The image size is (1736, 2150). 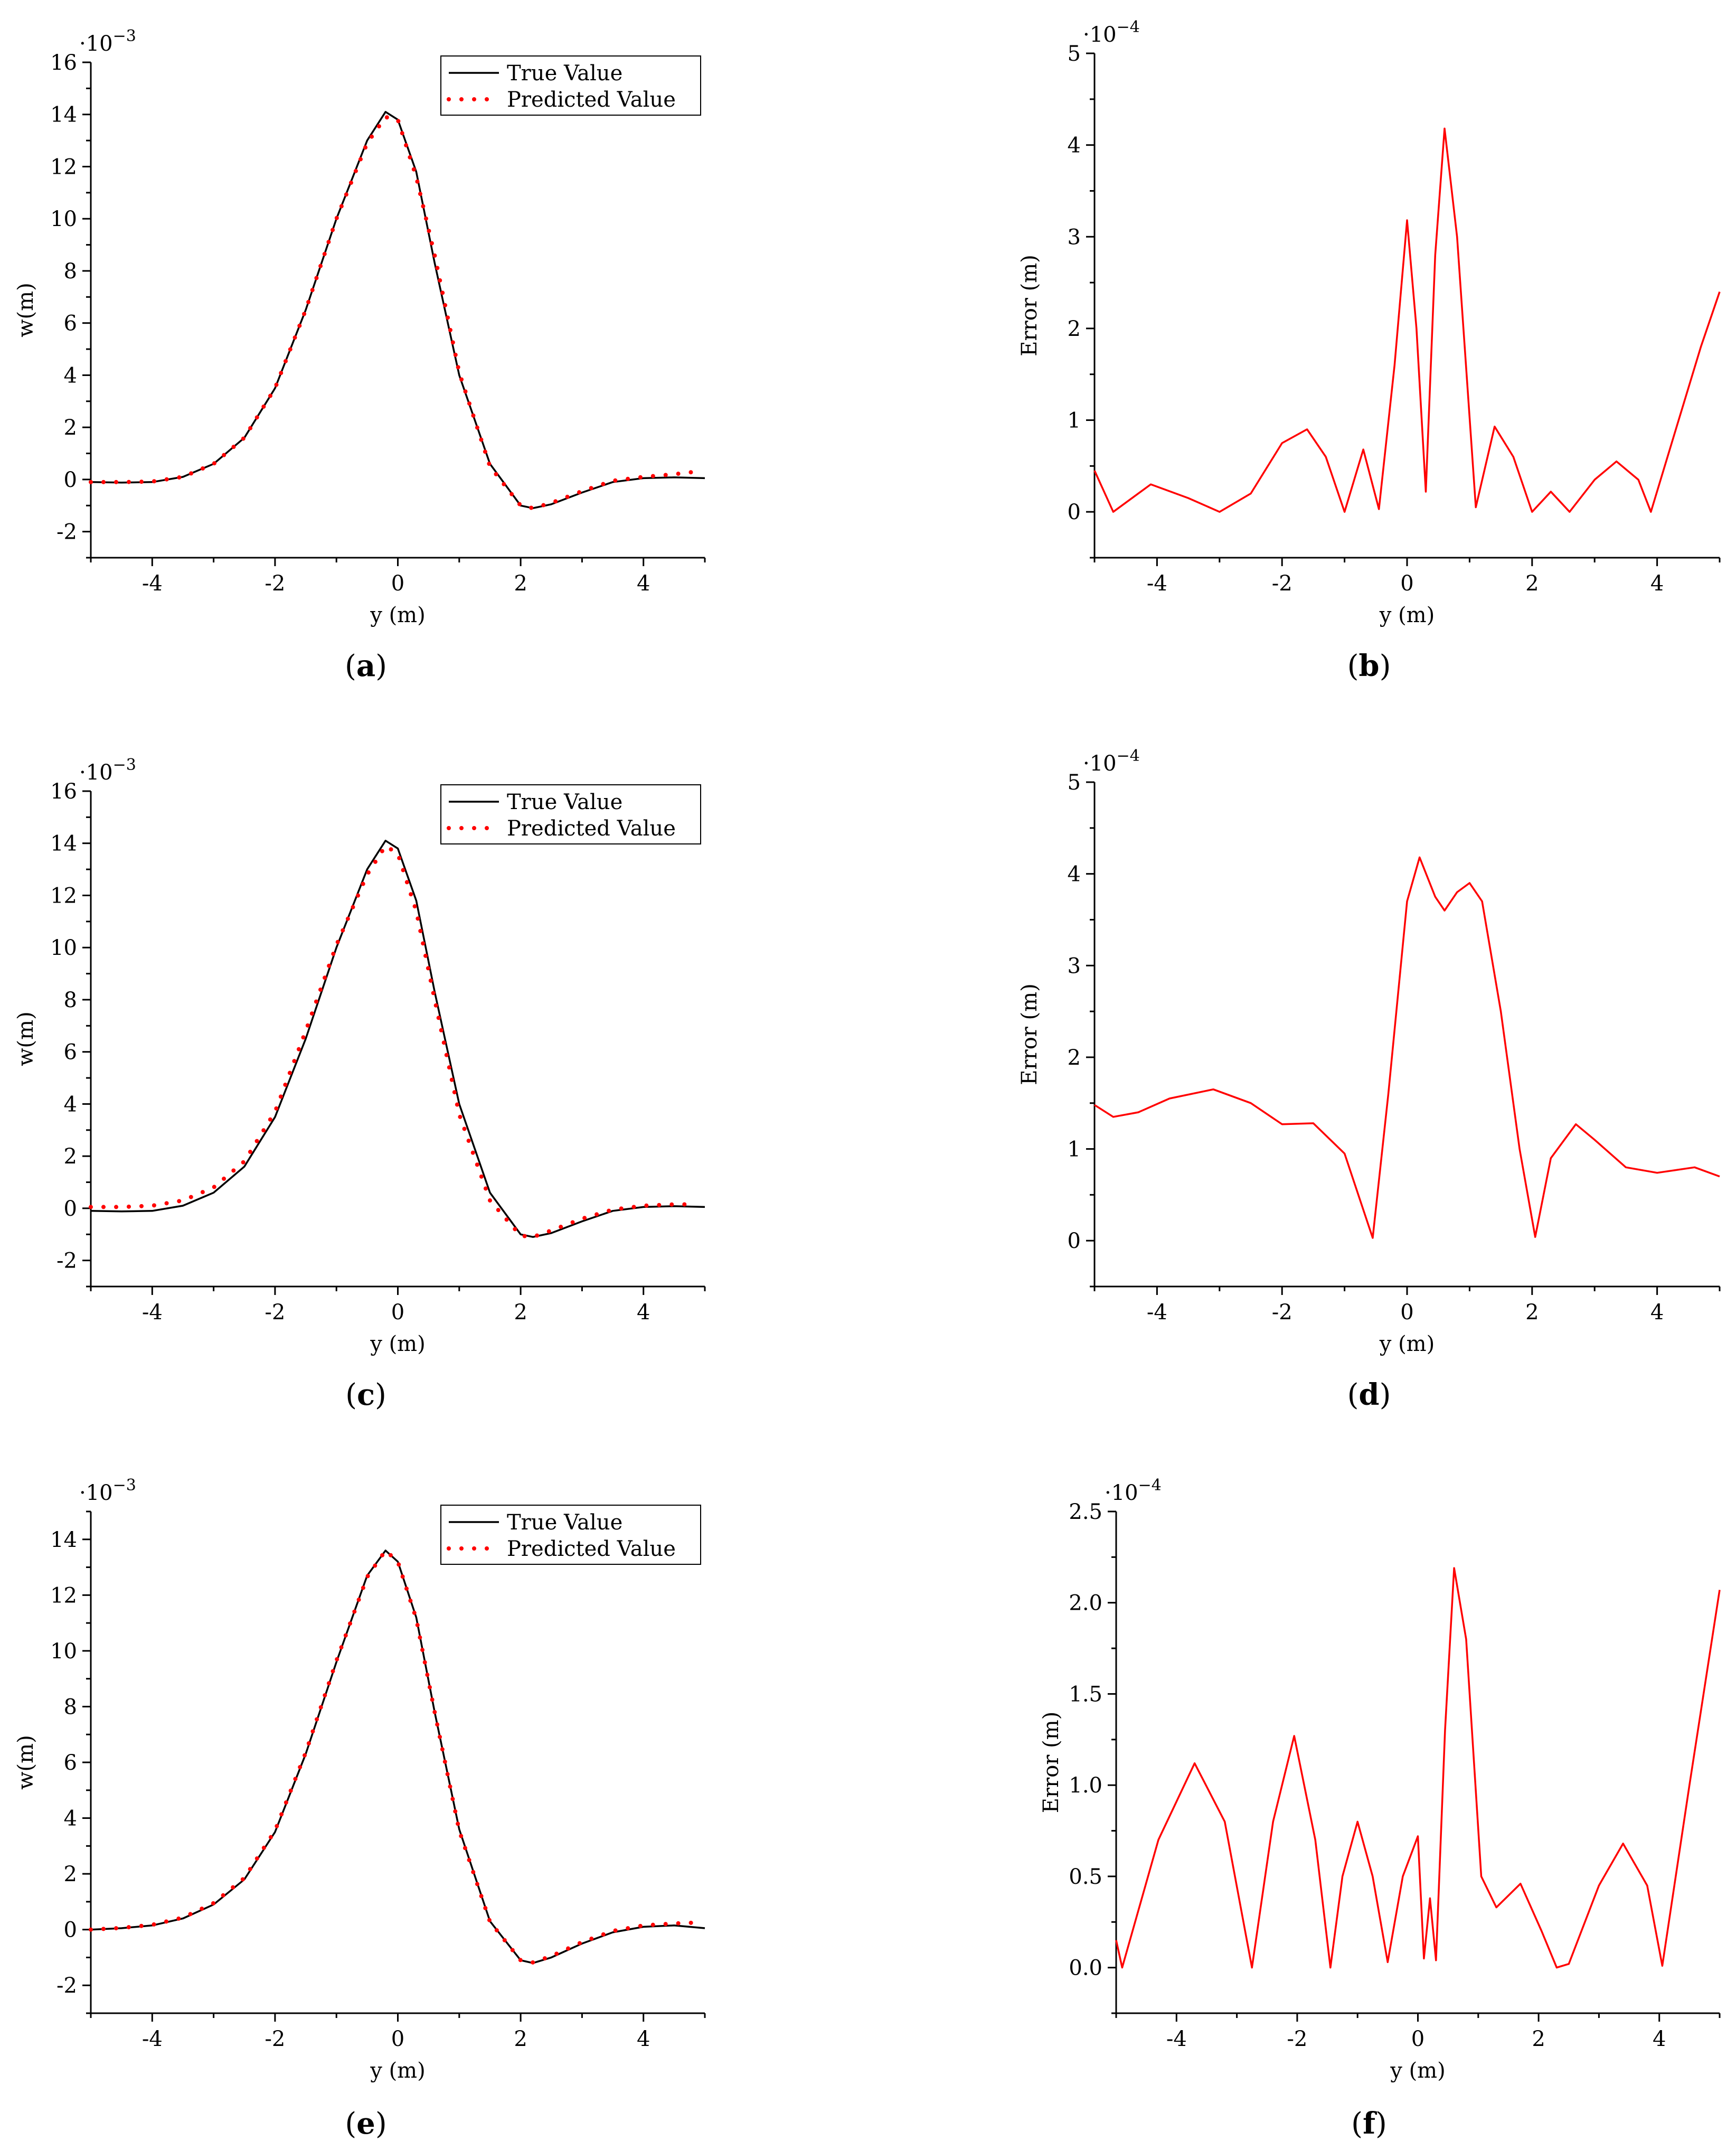 I want to click on y-tick-label: 1.0, so click(x=1085, y=1786).